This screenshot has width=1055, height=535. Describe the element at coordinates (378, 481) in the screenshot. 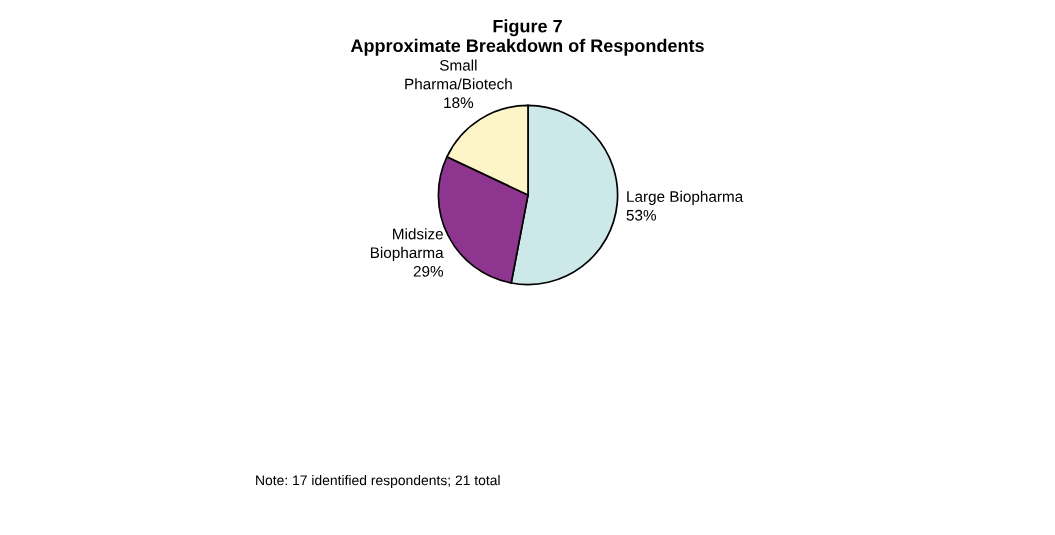

I see `text: Note: 17 identified respondents; 21 total` at that location.